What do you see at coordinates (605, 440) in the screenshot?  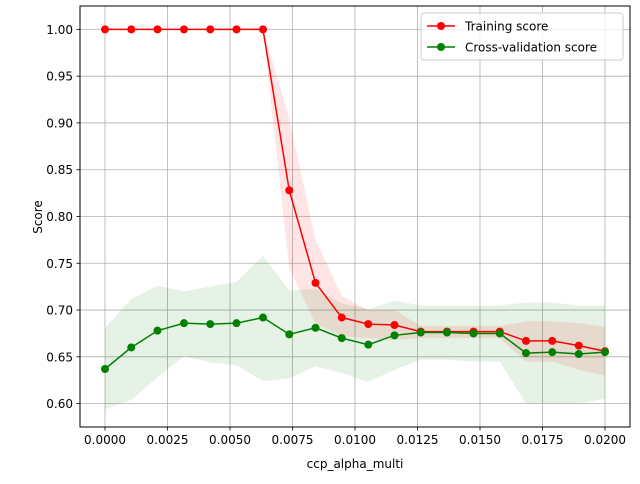 I see `x-tick-label: 0.0200` at bounding box center [605, 440].